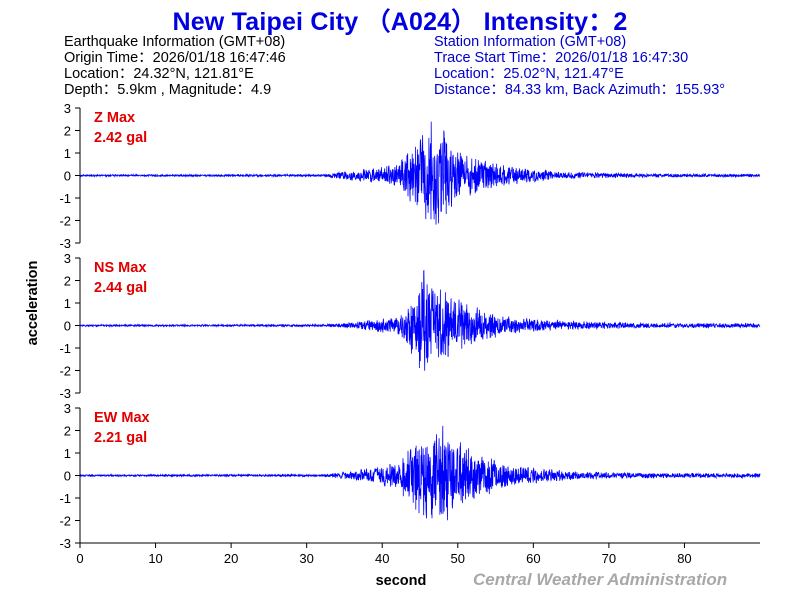 The height and width of the screenshot is (600, 800). Describe the element at coordinates (529, 74) in the screenshot. I see `station-location: Location：25.02°N, 121.47°E` at that location.